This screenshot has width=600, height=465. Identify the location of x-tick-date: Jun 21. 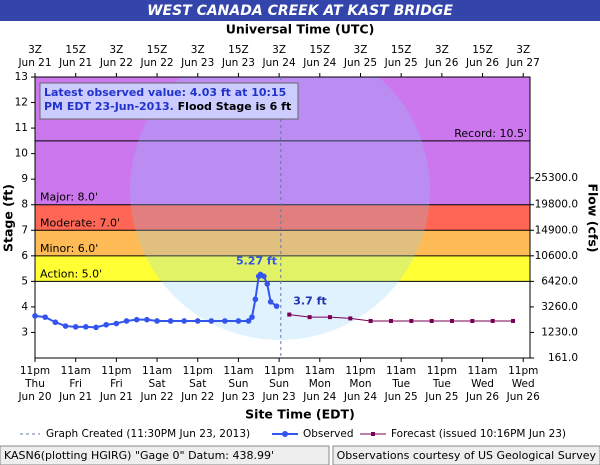
(116, 397).